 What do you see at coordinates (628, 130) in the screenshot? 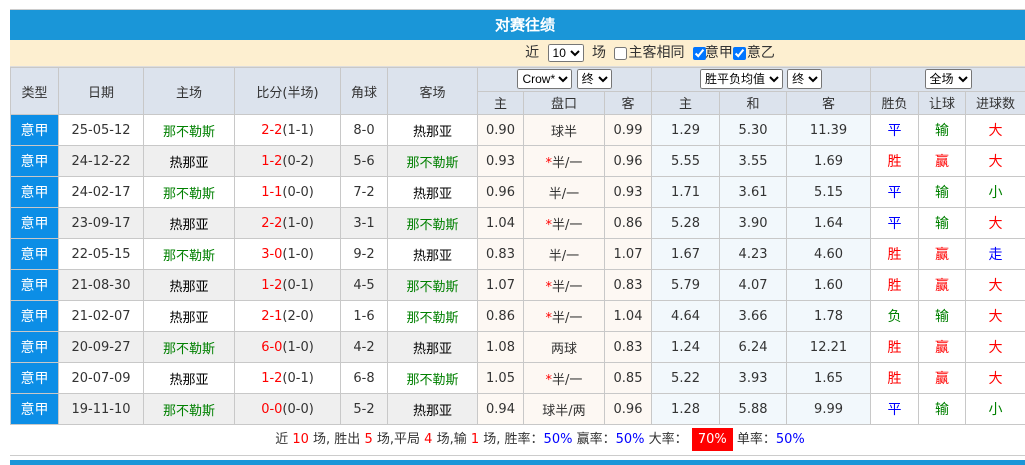
I see `ah-away-odds: 0.99` at bounding box center [628, 130].